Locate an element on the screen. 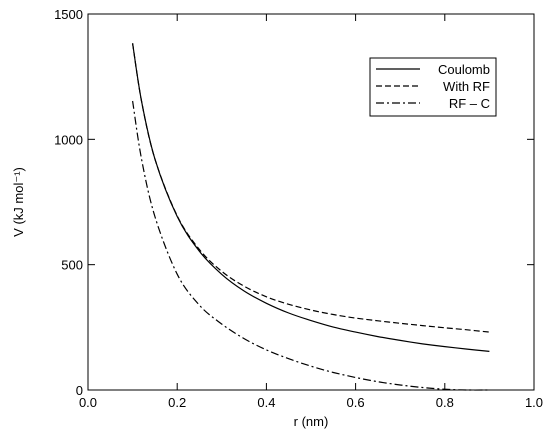 This screenshot has width=548, height=429. y-tick-label: 1500 is located at coordinates (68, 14).